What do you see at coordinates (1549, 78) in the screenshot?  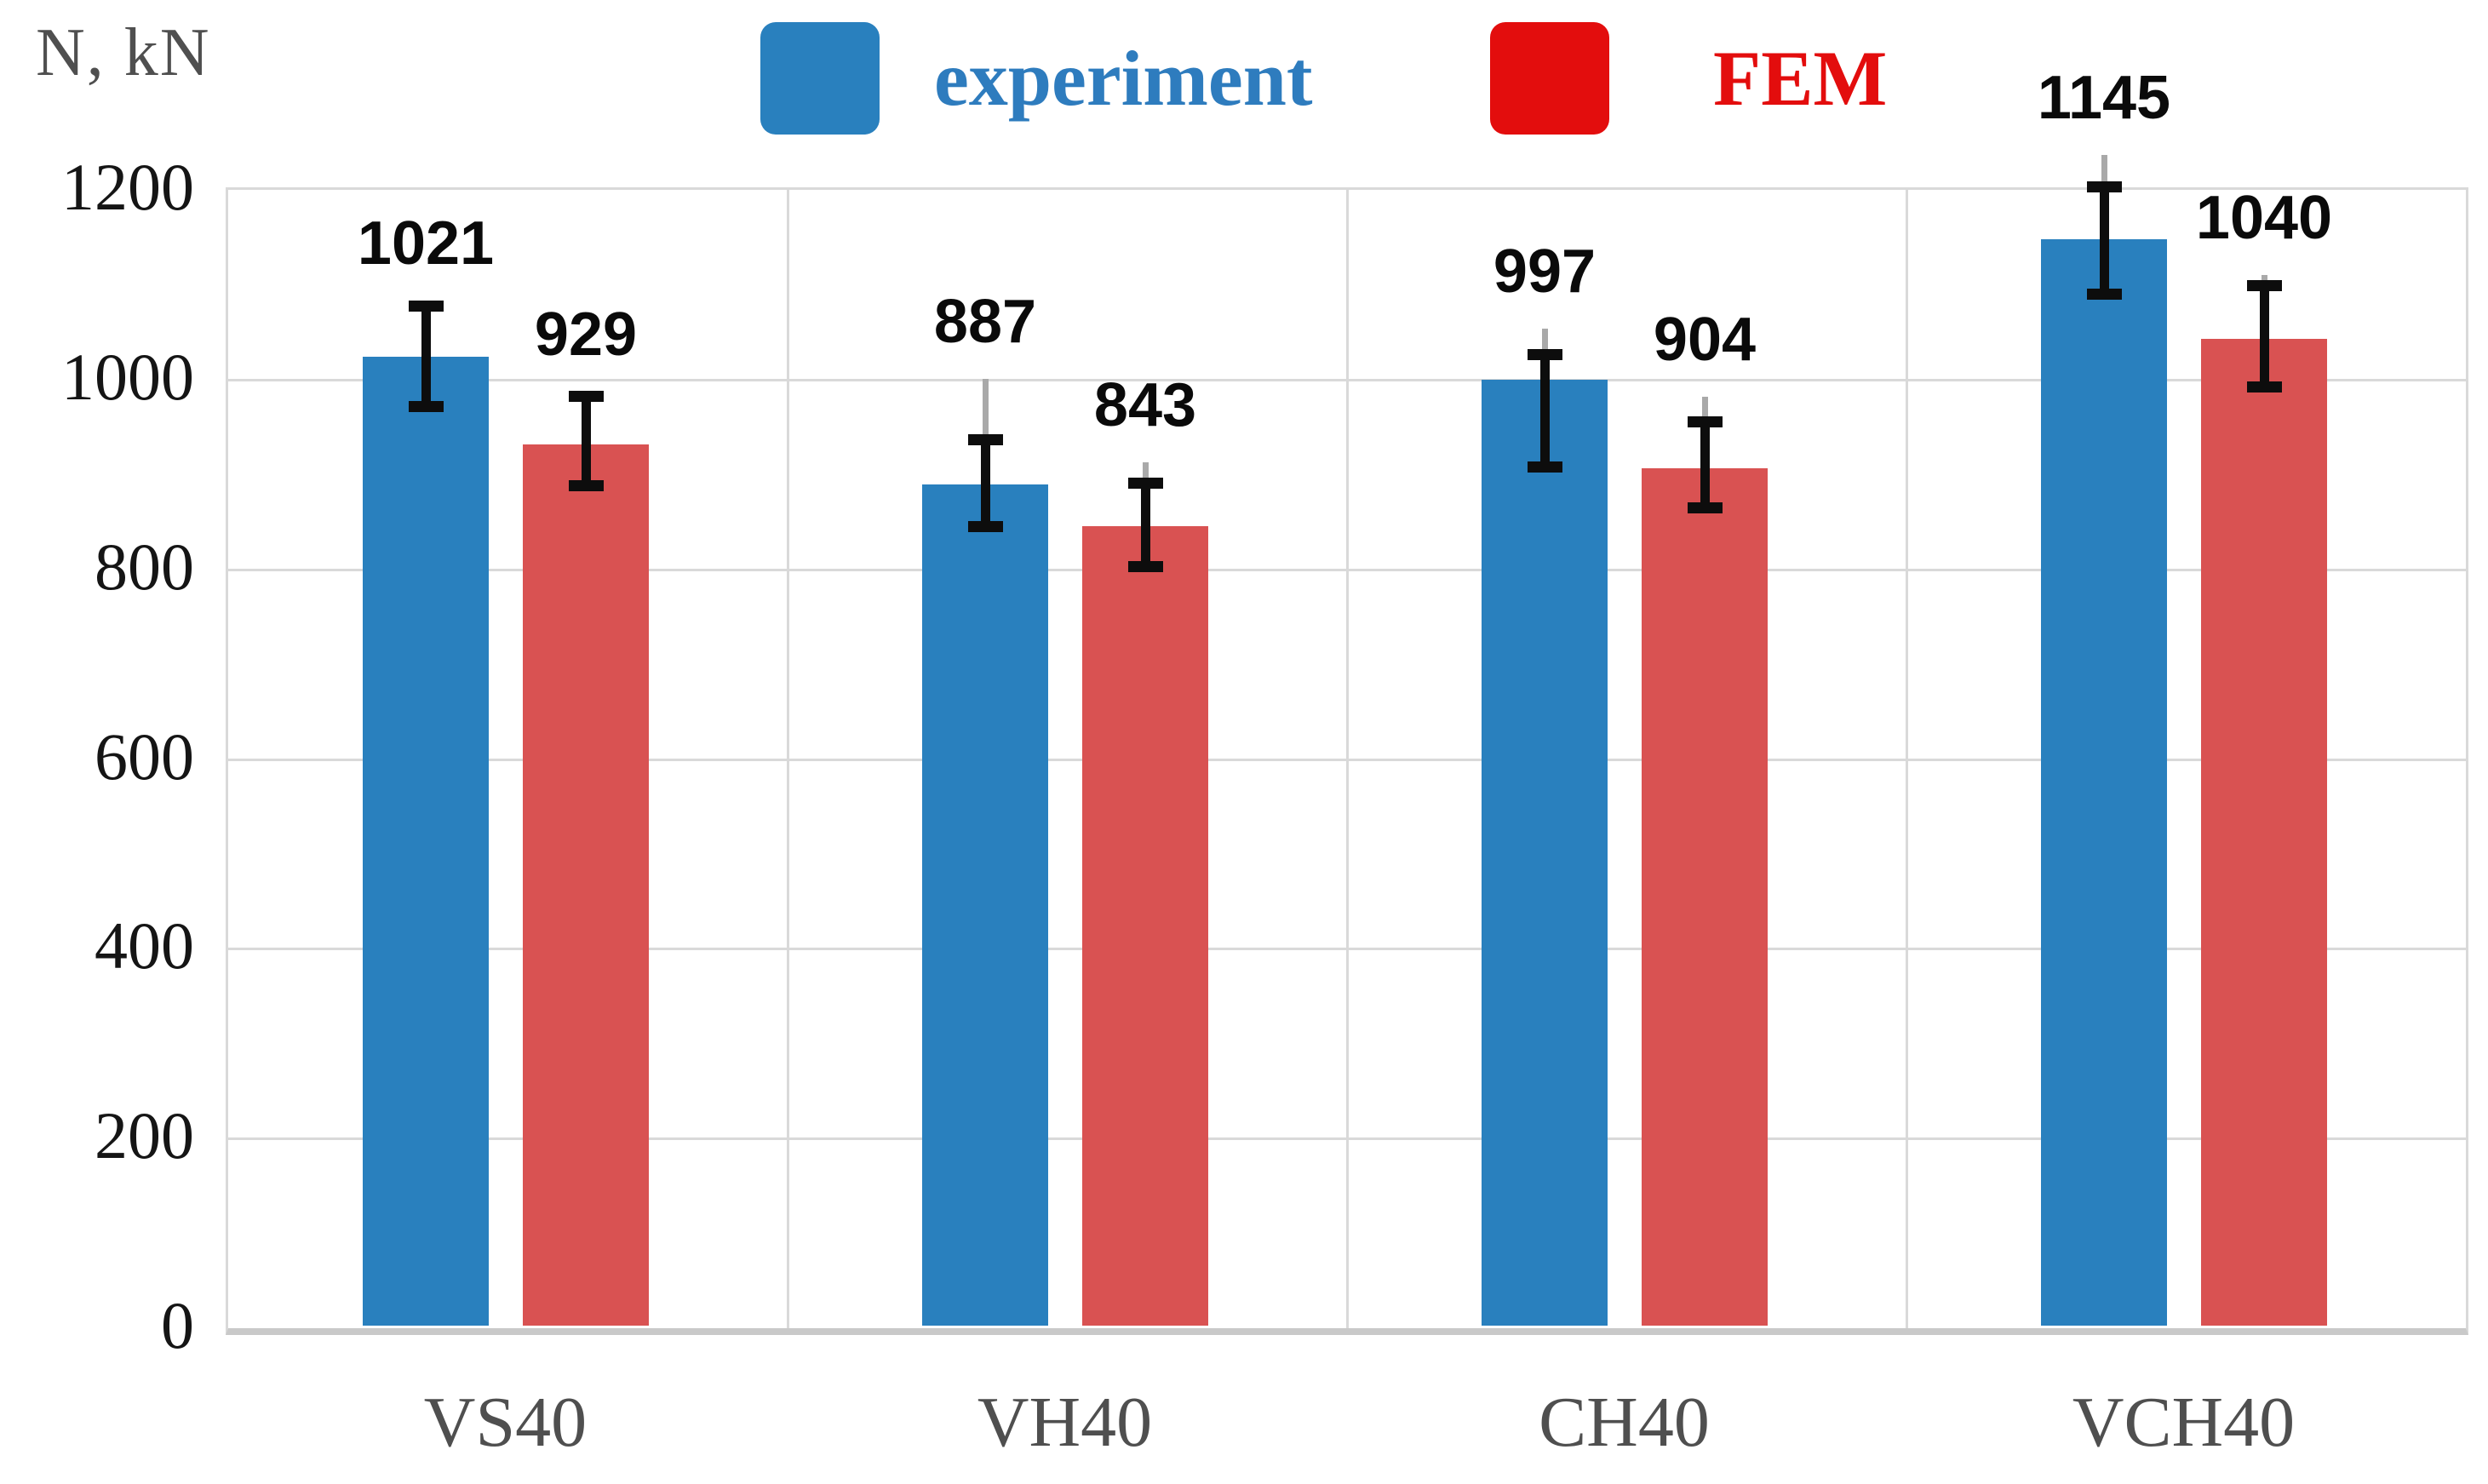 I see `legend-swatch-fem` at bounding box center [1549, 78].